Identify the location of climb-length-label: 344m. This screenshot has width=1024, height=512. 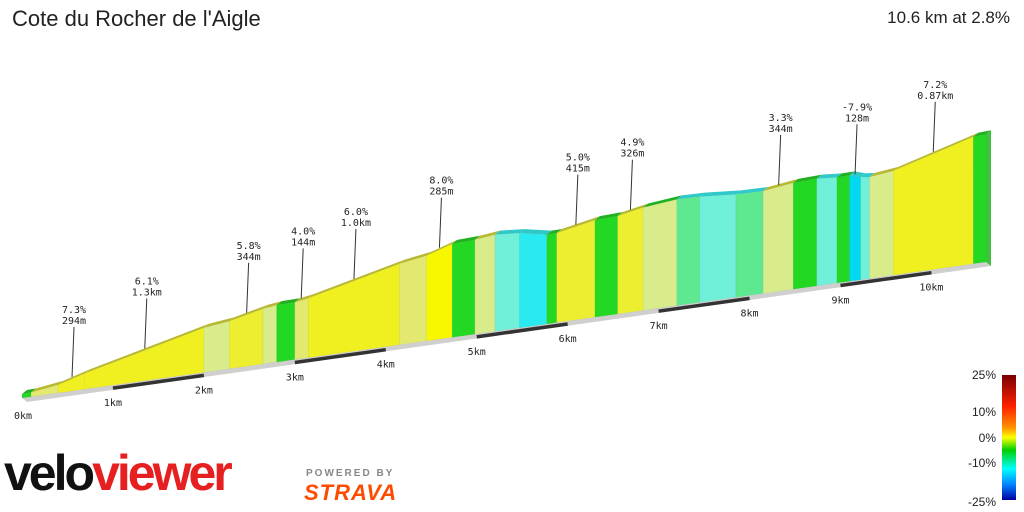
(781, 129).